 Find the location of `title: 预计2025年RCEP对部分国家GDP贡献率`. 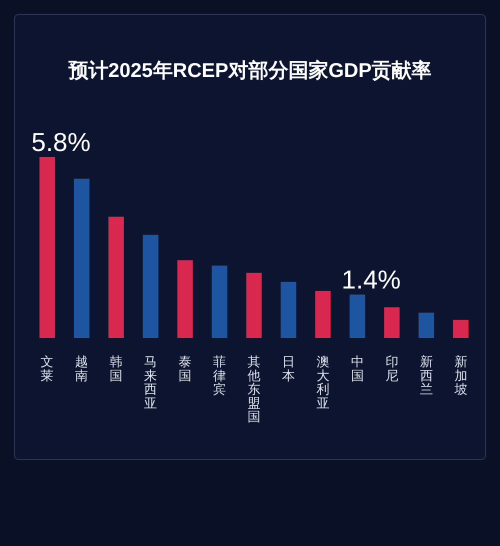

title: 预计2025年RCEP对部分国家GDP贡献率 is located at coordinates (250, 71).